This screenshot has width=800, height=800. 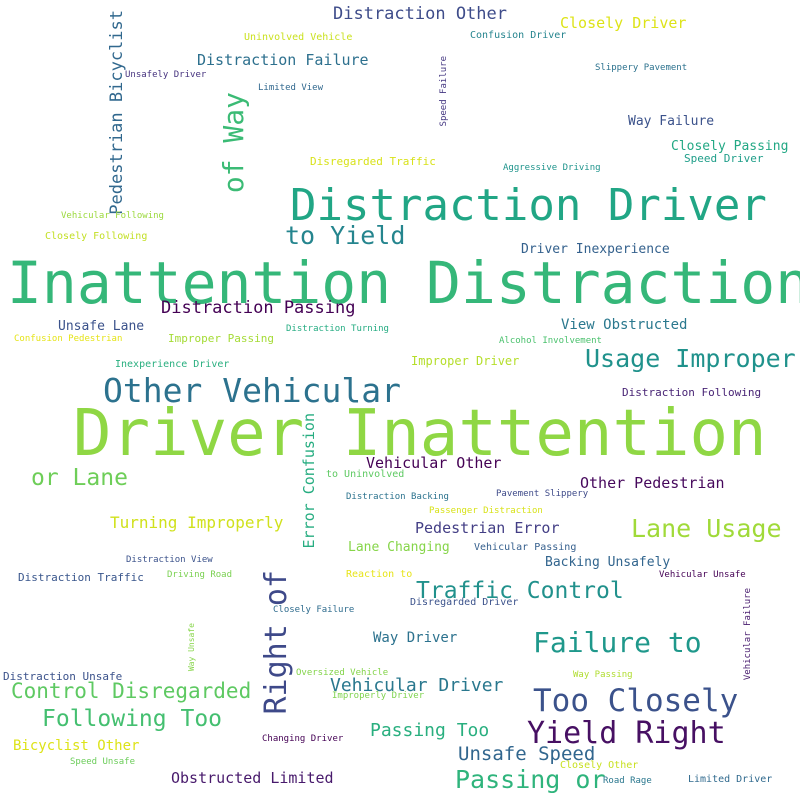 What do you see at coordinates (252, 778) in the screenshot?
I see `word: Obstructed Limited` at bounding box center [252, 778].